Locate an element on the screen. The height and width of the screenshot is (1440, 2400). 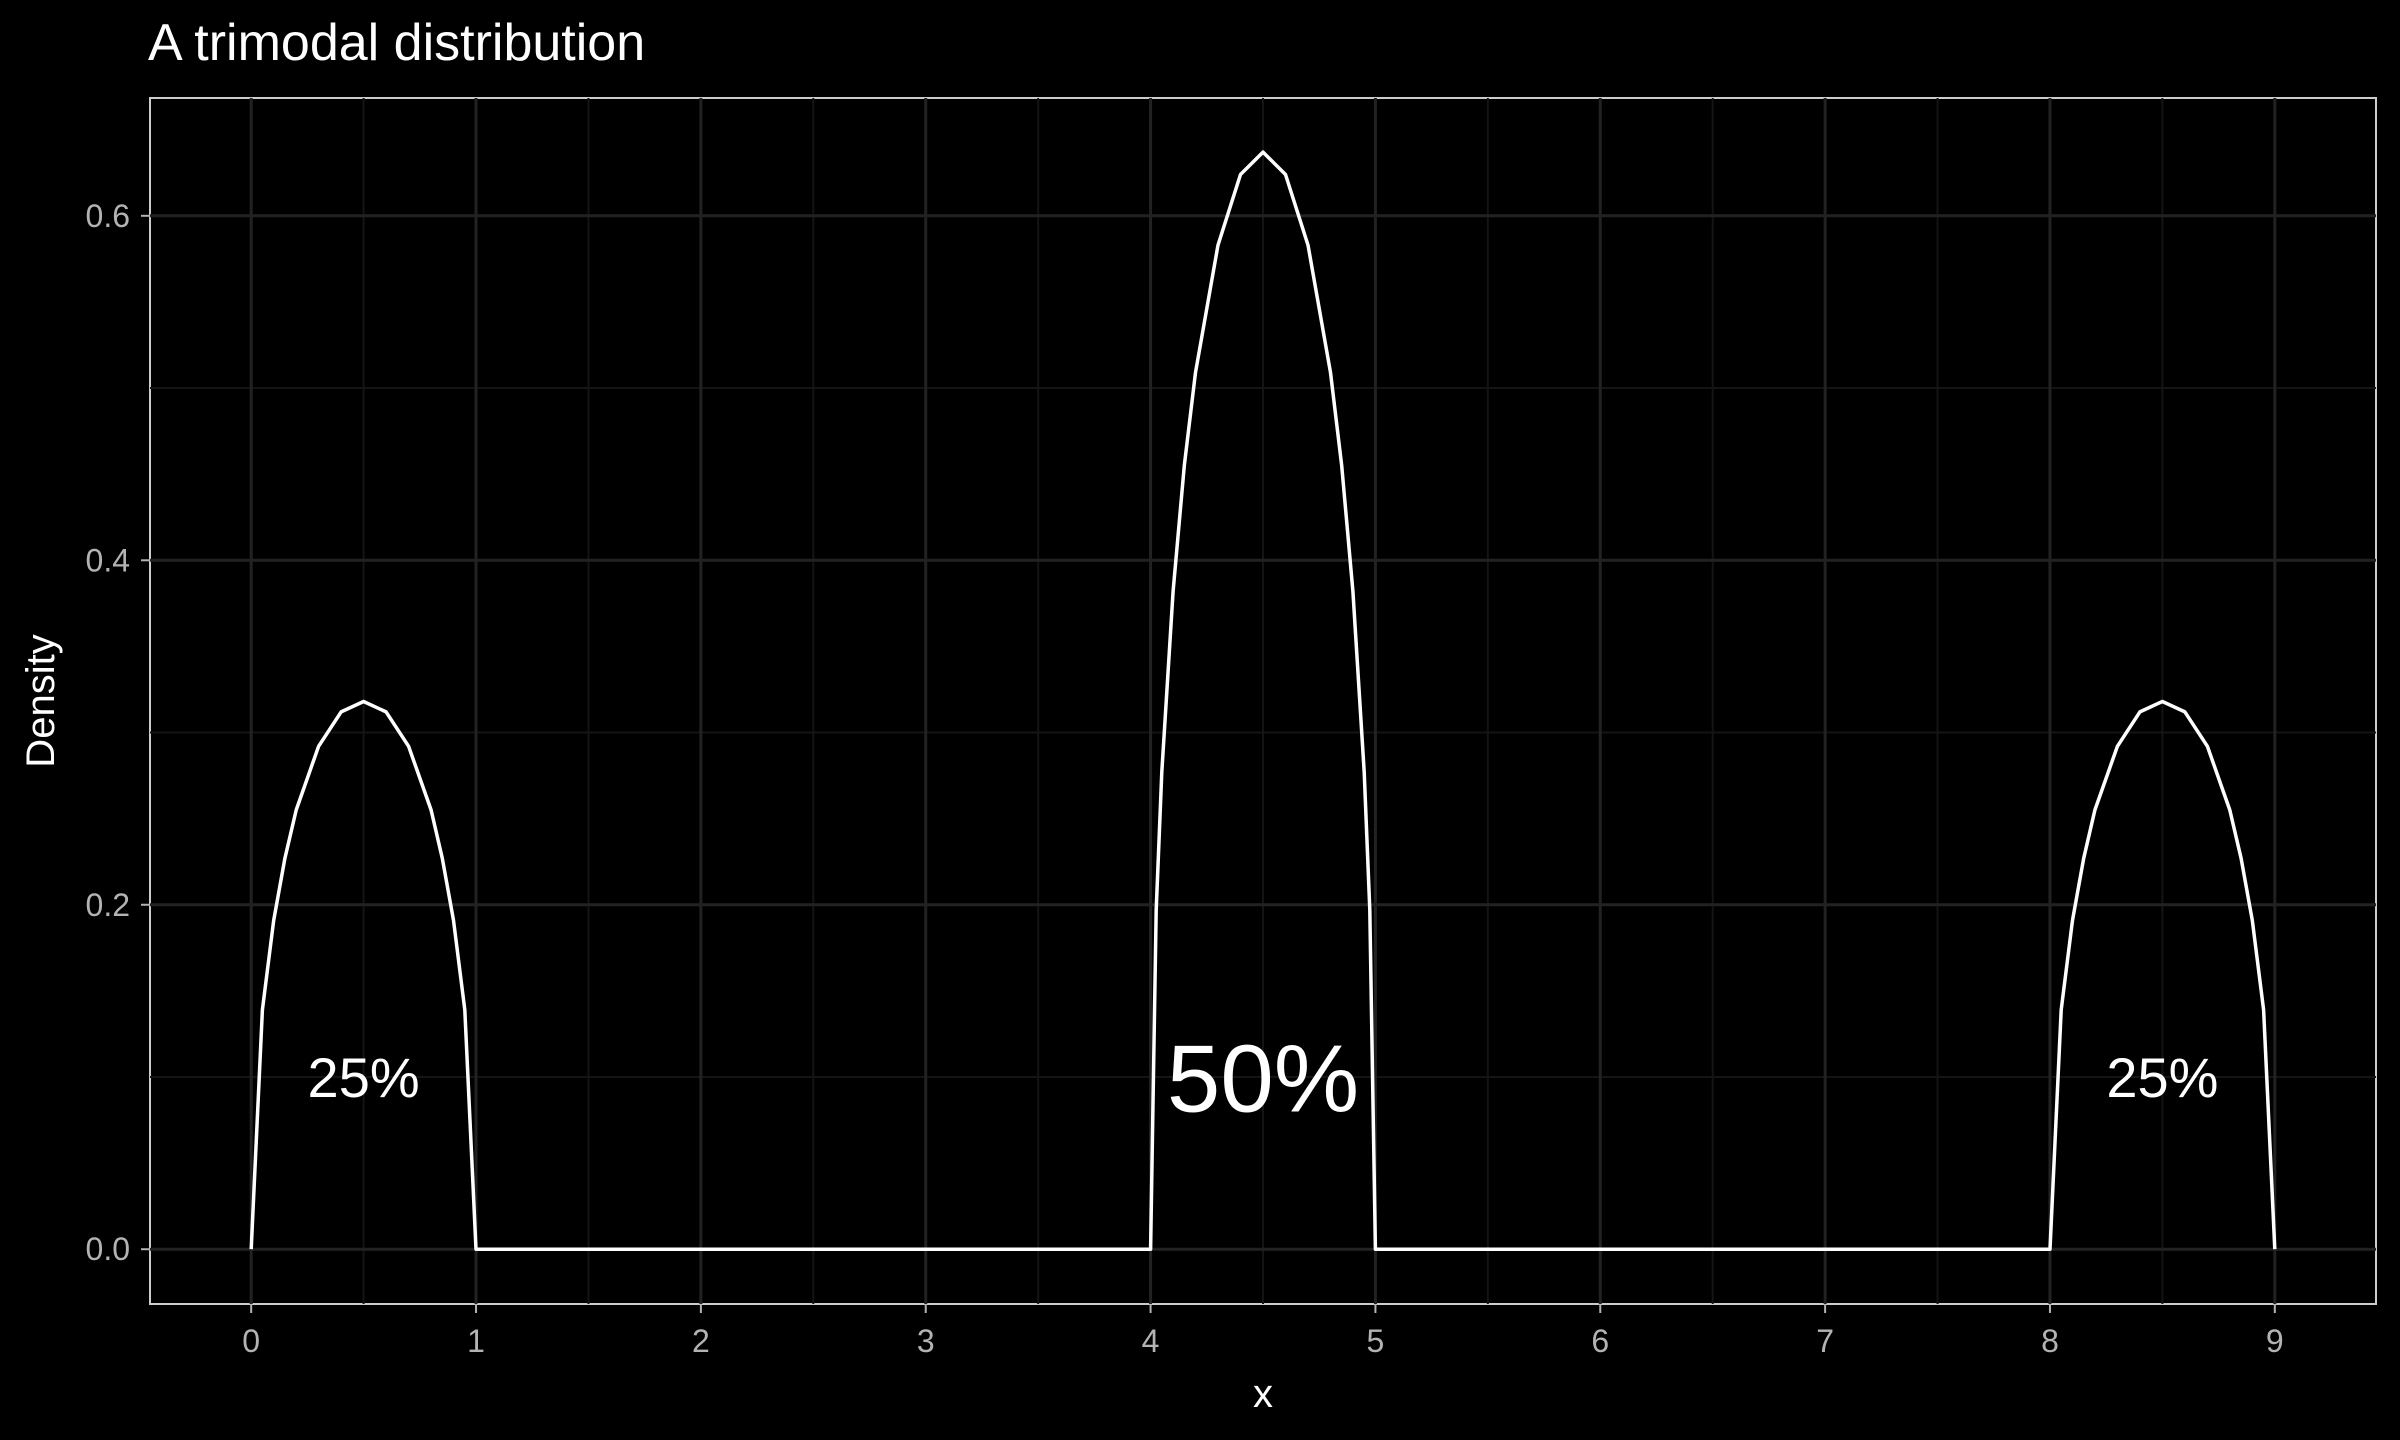
x-tick-label: 0 is located at coordinates (251, 1341).